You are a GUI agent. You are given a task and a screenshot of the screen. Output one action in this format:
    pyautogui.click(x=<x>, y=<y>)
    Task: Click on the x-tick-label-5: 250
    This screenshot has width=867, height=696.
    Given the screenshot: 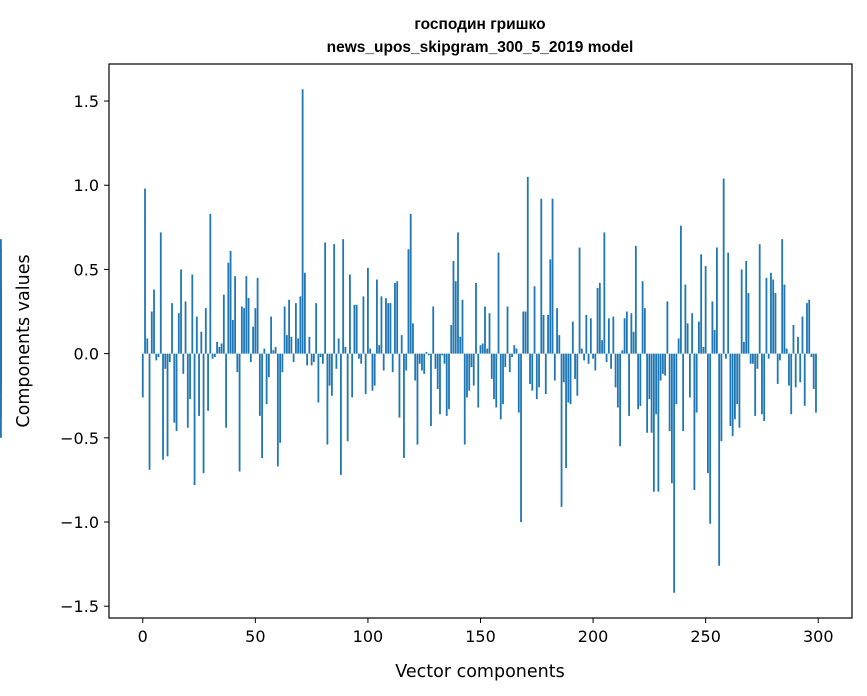 What is the action you would take?
    pyautogui.click(x=705, y=636)
    